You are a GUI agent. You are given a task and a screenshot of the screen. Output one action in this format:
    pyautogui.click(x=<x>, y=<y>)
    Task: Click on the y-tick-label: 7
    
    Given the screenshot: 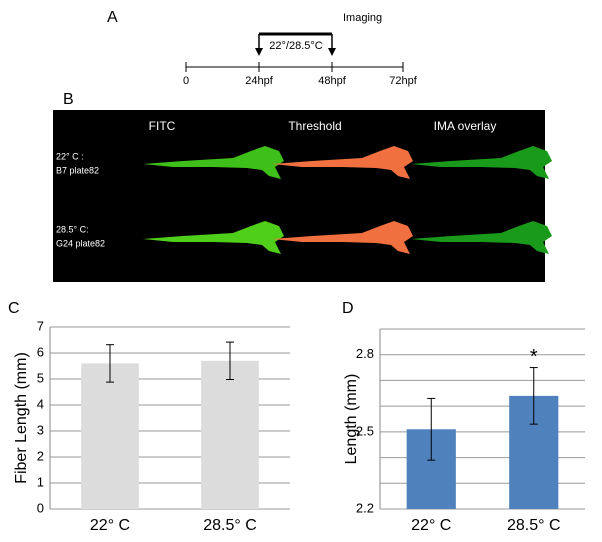 What is the action you would take?
    pyautogui.click(x=40, y=325)
    